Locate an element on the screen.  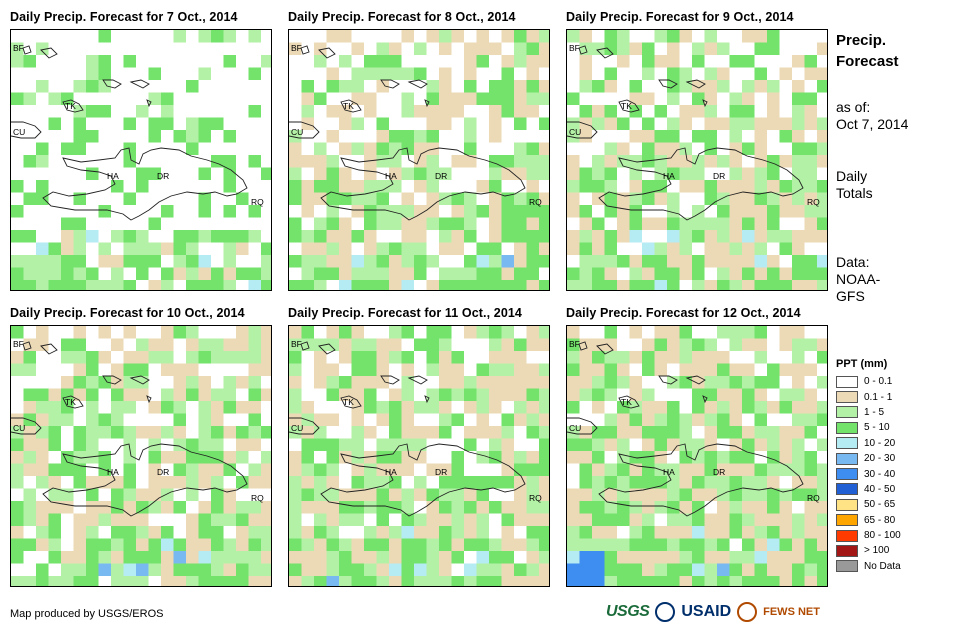
legend-item: 0.1 - 1 is located at coordinates (868, 396).